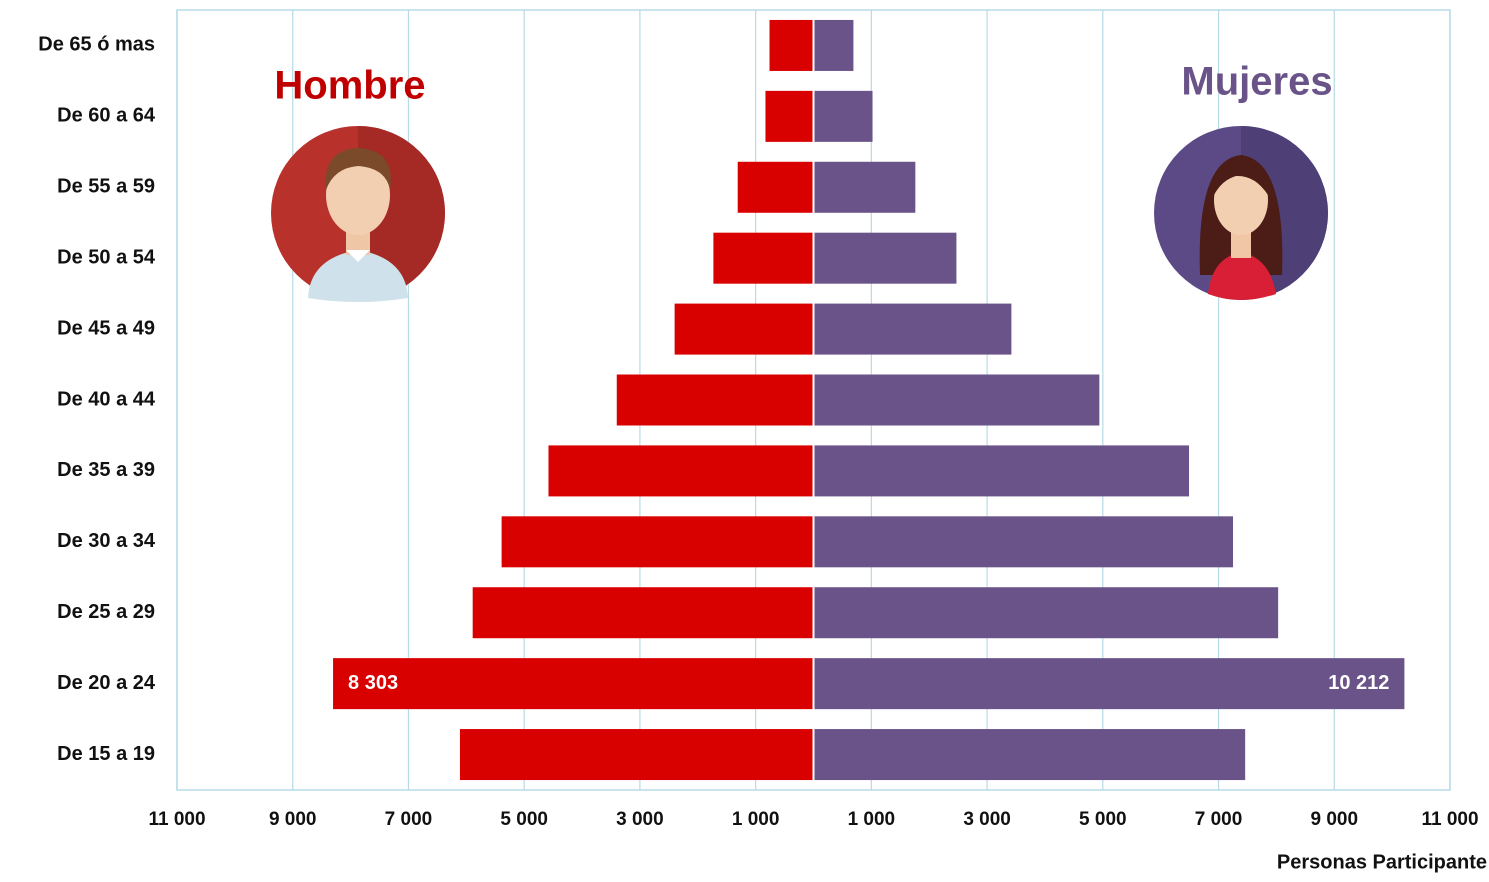  I want to click on value-label: 10 212, so click(1358, 683).